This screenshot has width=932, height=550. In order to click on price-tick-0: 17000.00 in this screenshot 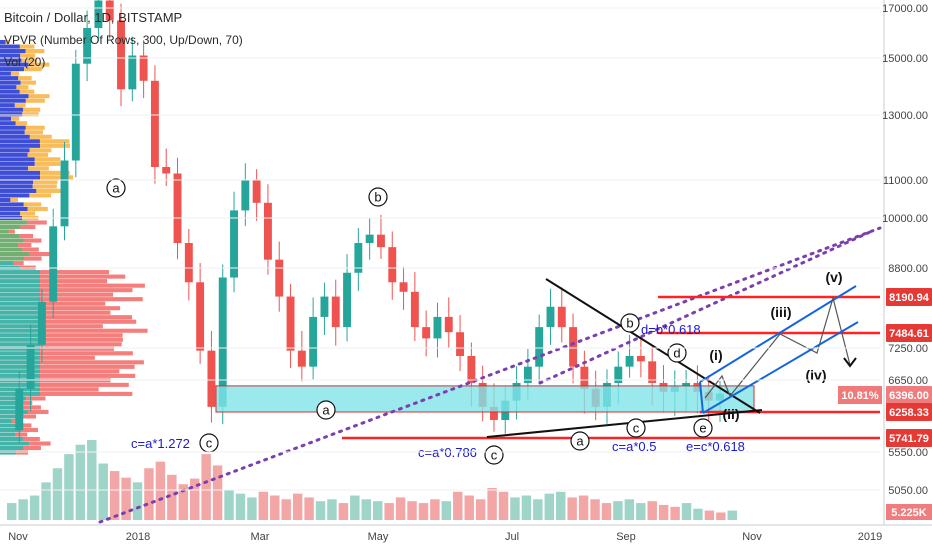, I will do `click(905, 9)`.